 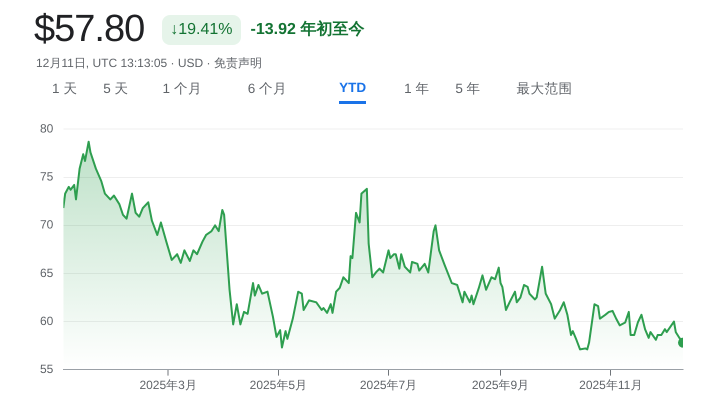 I want to click on x-tick-label: 2025年11月, so click(x=610, y=385).